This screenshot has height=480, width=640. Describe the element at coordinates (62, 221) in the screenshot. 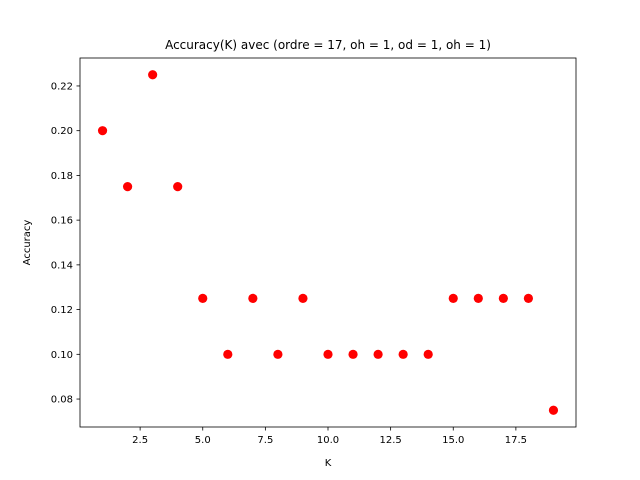

I see `y-tick-label: 0.16` at that location.